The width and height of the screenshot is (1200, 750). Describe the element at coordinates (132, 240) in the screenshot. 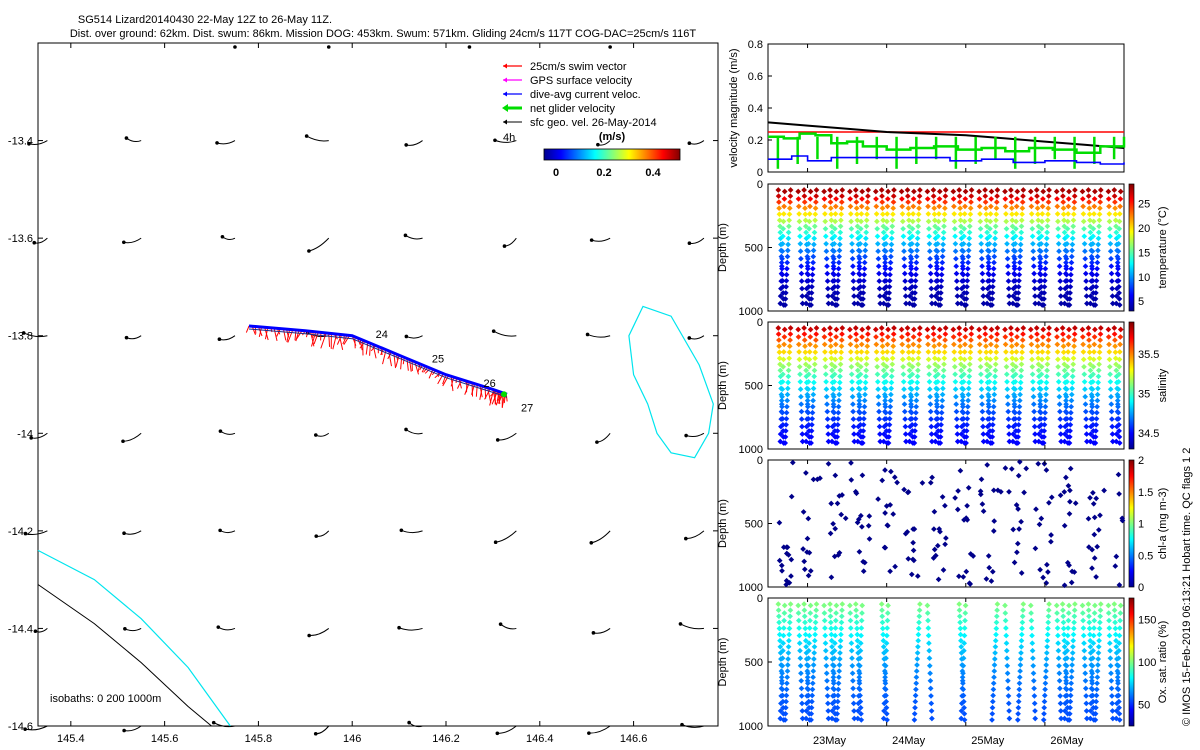

I see `sfc-velocity-vector` at that location.